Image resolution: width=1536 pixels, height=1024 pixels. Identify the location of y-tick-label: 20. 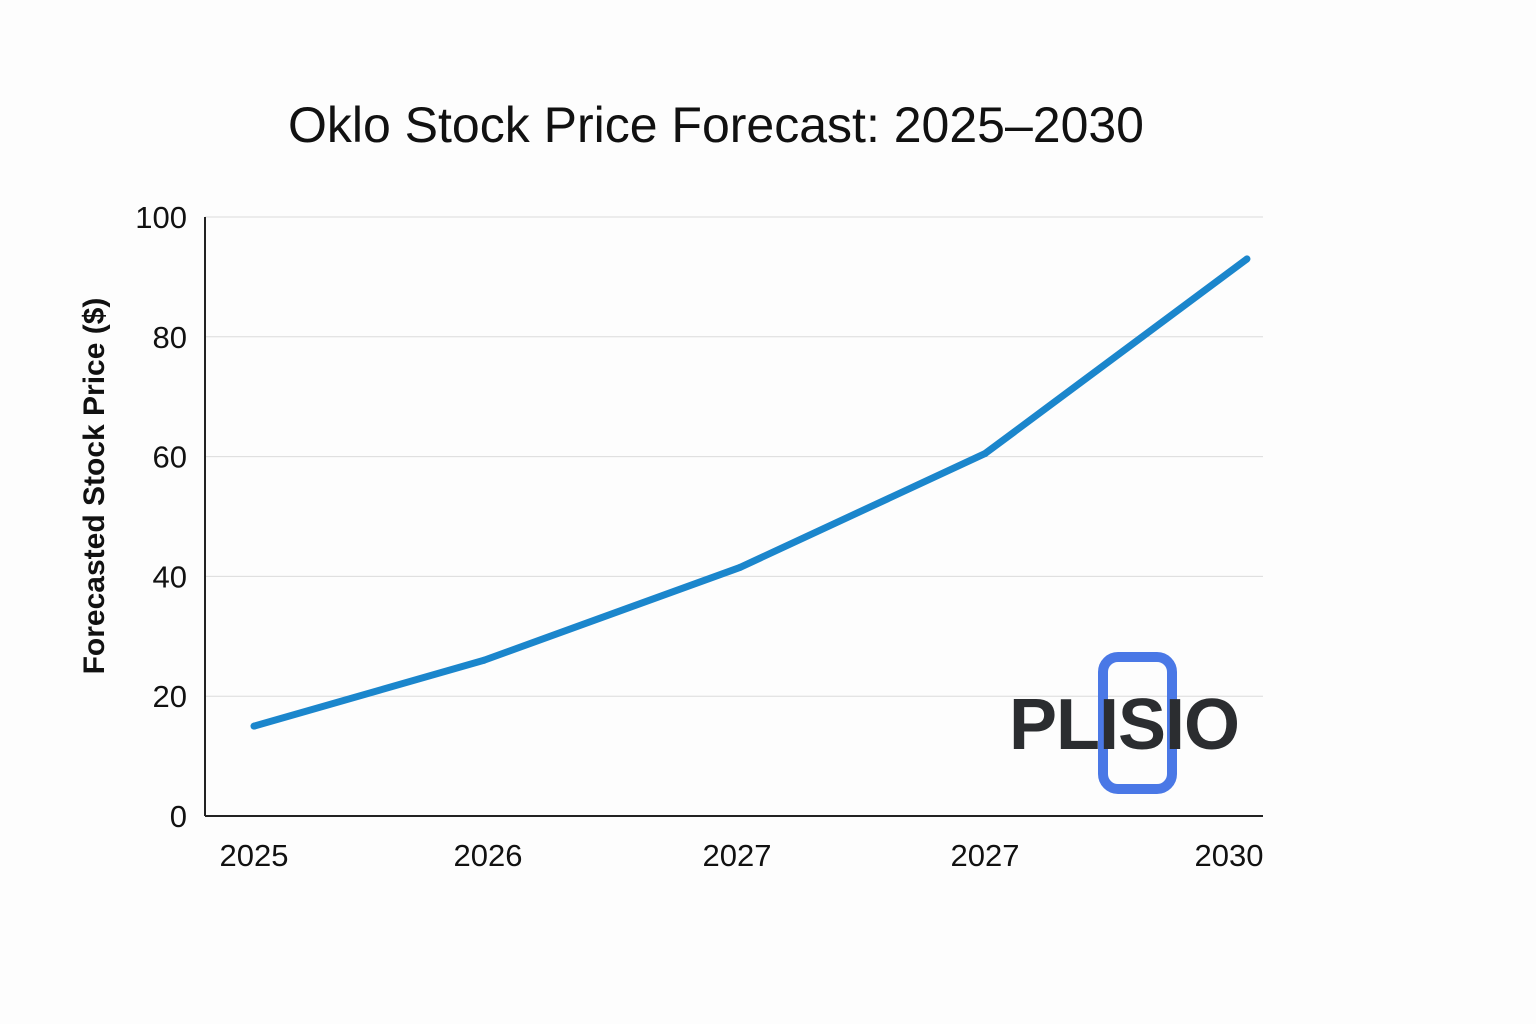
(170, 696).